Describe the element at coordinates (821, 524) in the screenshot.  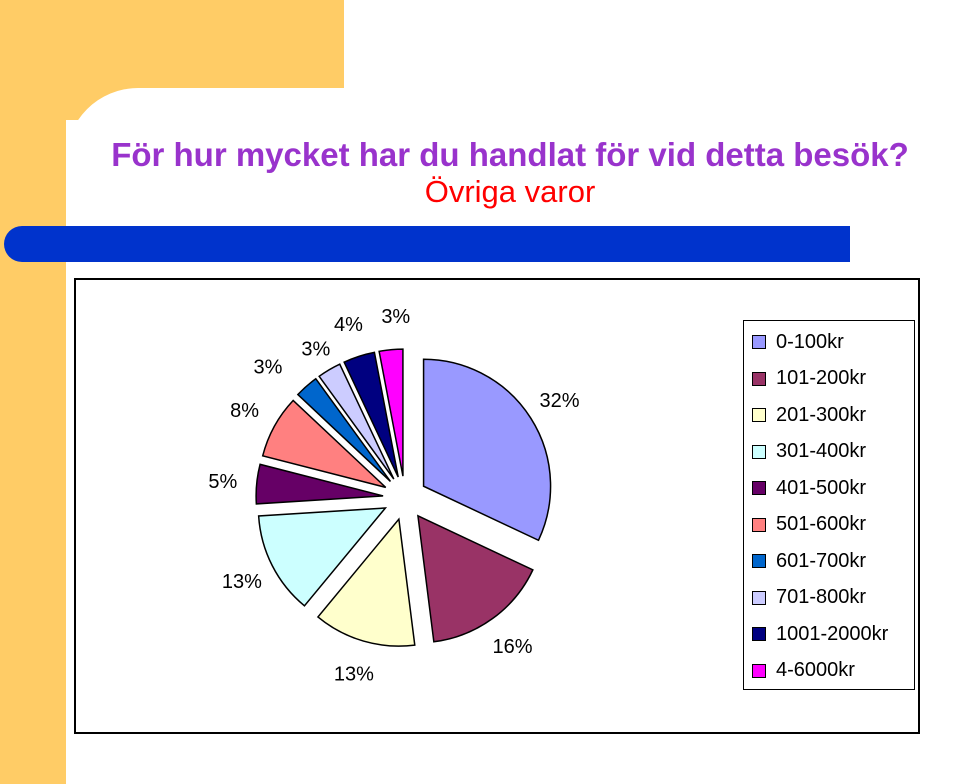
I see `legend-label: 501-600kr` at that location.